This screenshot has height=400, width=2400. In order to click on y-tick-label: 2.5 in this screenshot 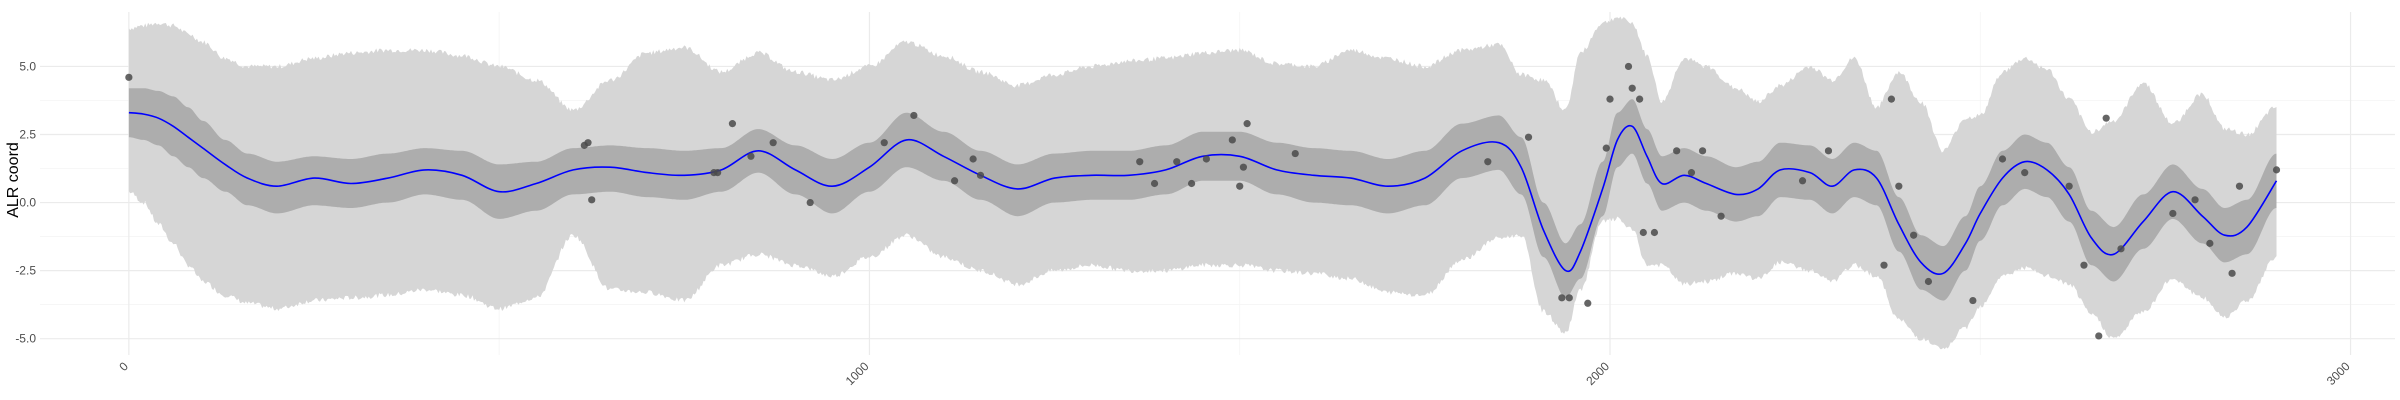, I will do `click(27, 135)`.